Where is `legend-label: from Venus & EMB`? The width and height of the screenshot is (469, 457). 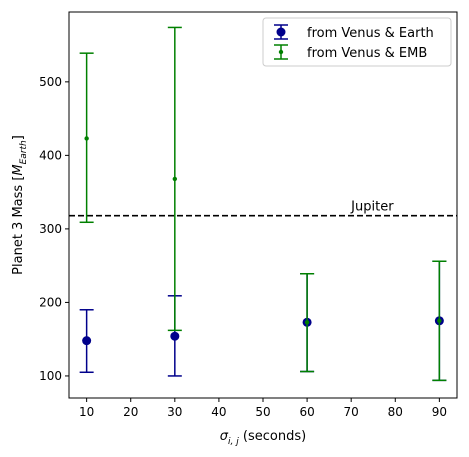
legend-label: from Venus & EMB is located at coordinates (367, 53).